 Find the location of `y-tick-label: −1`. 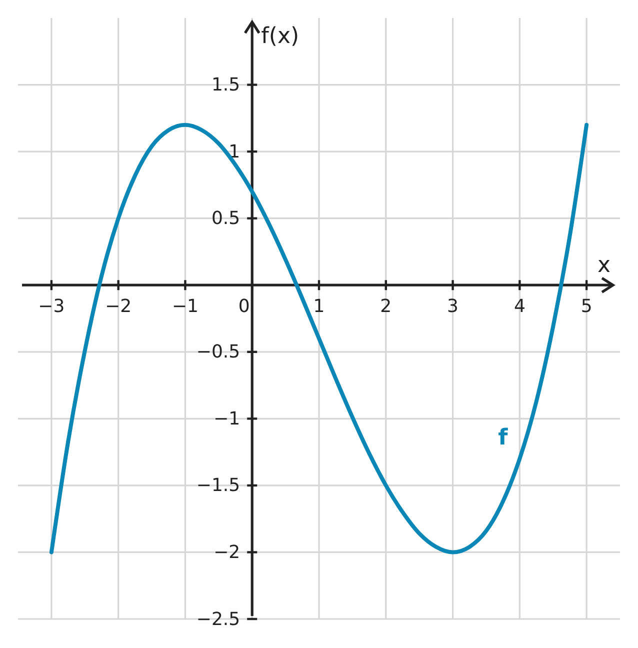

y-tick-label: −1 is located at coordinates (227, 419).